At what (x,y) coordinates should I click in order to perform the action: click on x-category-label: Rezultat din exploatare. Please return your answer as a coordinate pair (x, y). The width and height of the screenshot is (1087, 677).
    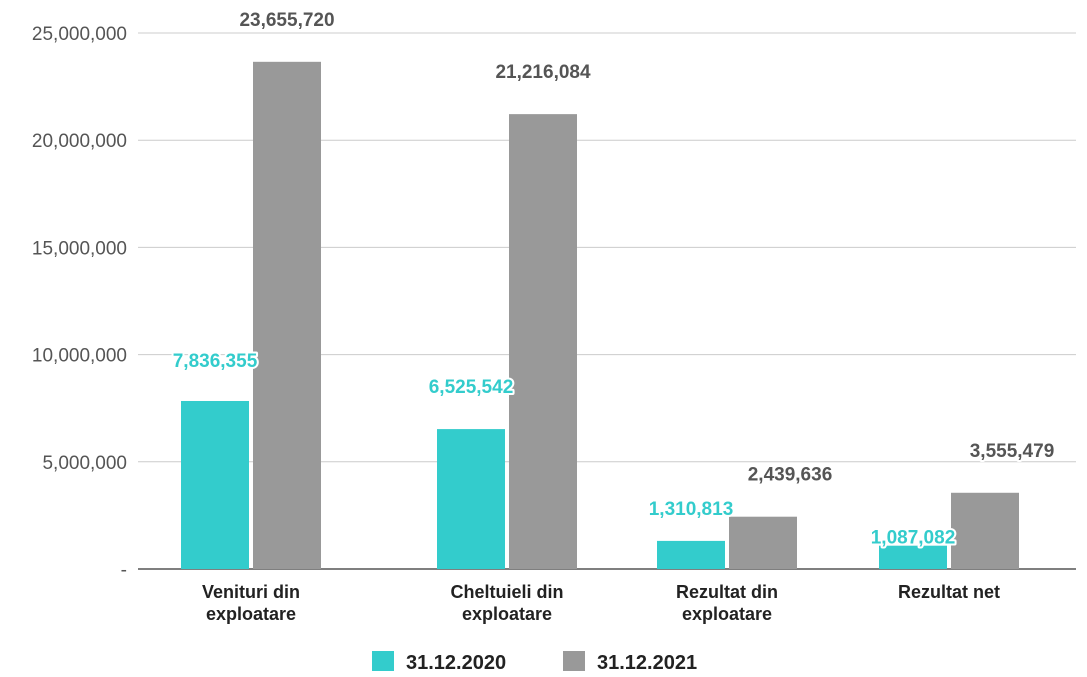
    Looking at the image, I should click on (727, 603).